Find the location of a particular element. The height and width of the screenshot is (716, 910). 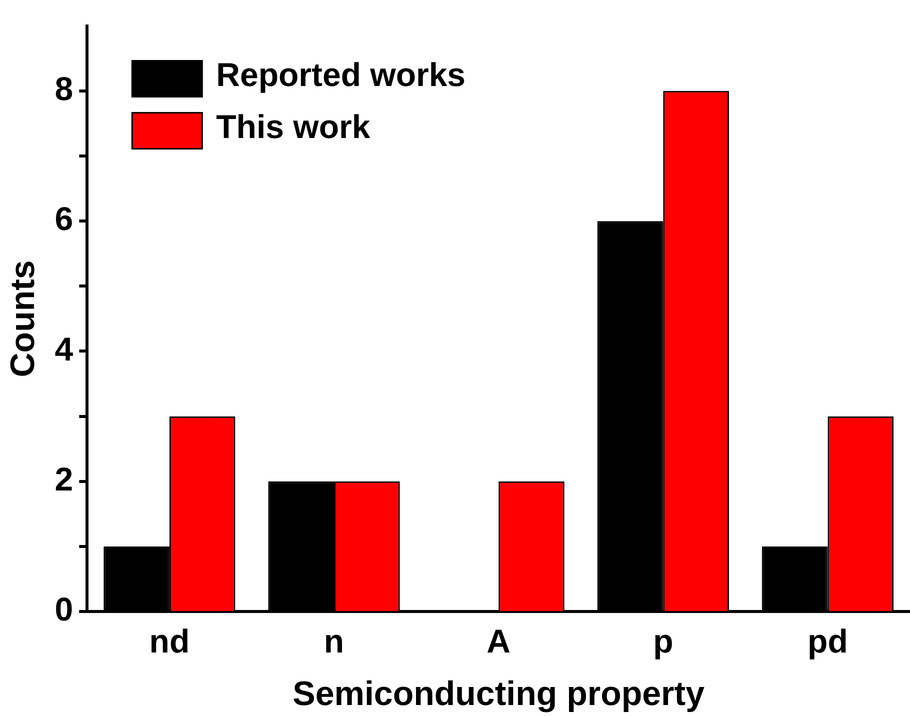

y-tick-label: 6 is located at coordinates (64, 219).